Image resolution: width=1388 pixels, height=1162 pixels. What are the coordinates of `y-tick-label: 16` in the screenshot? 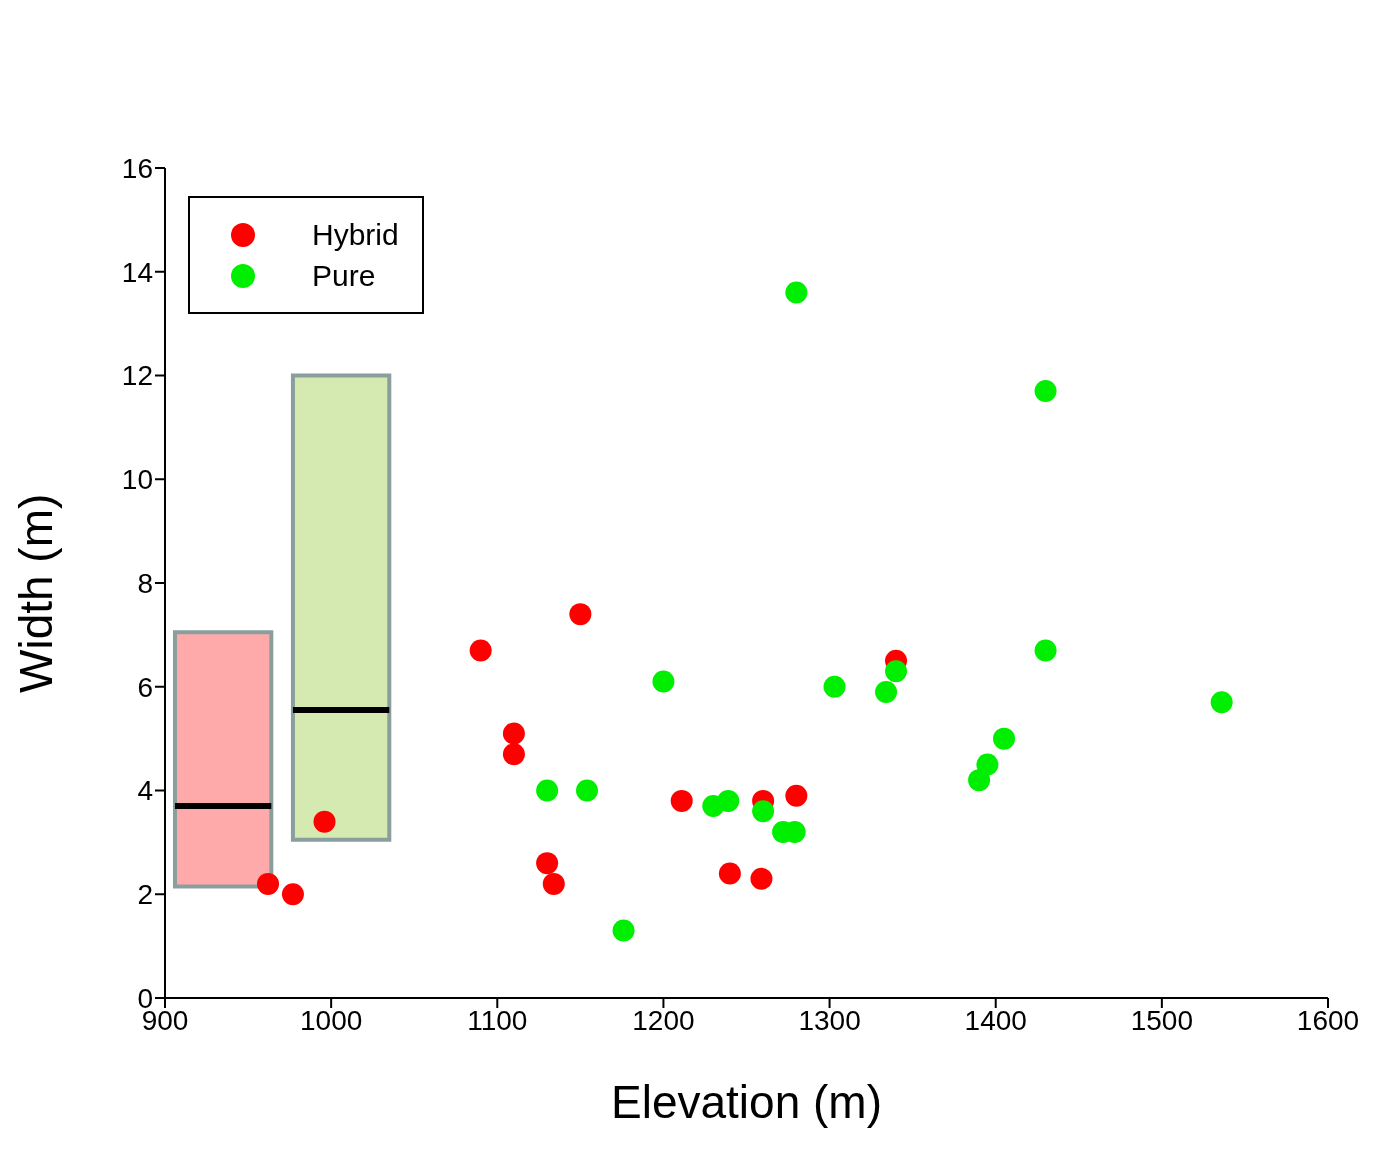 It's located at (137, 168).